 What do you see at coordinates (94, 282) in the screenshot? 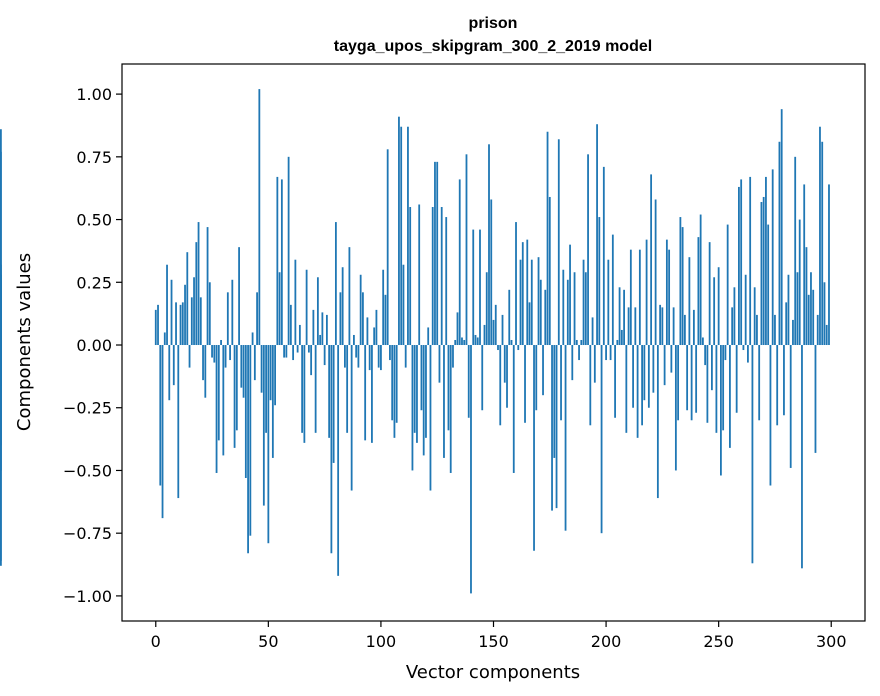
I see `y-tick-label: 0.25` at bounding box center [94, 282].